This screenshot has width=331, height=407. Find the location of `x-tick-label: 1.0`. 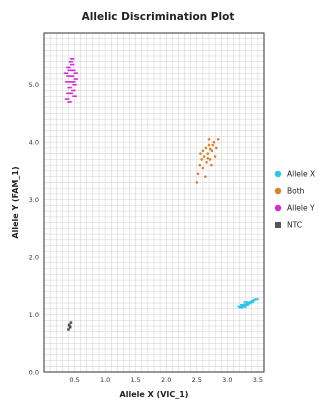

x-tick-label: 1.0 is located at coordinates (105, 380).